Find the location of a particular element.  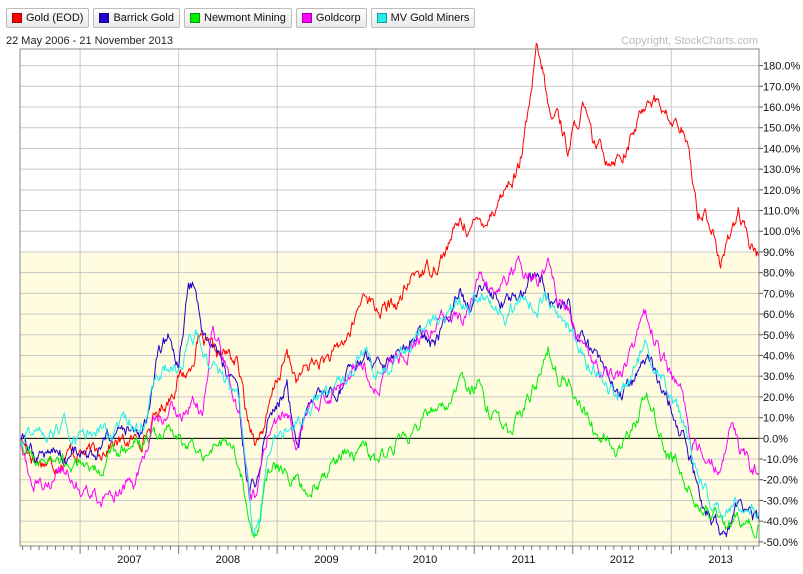

y-tick-label: 100.0% is located at coordinates (782, 232).